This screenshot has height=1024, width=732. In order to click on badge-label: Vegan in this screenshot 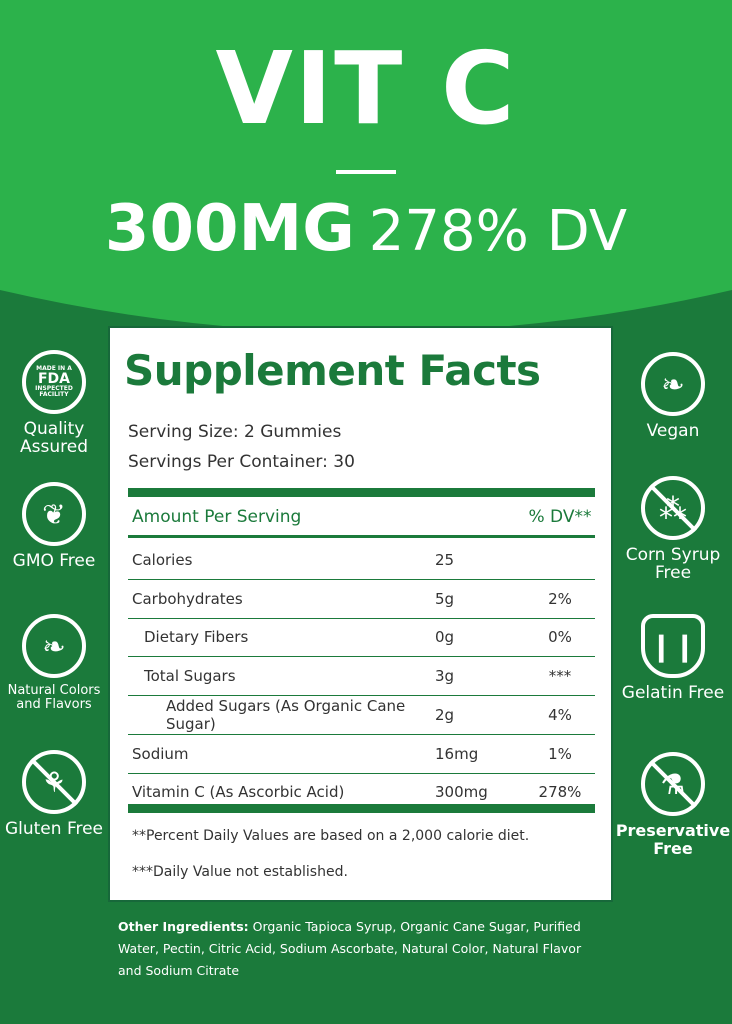, I will do `click(673, 431)`.